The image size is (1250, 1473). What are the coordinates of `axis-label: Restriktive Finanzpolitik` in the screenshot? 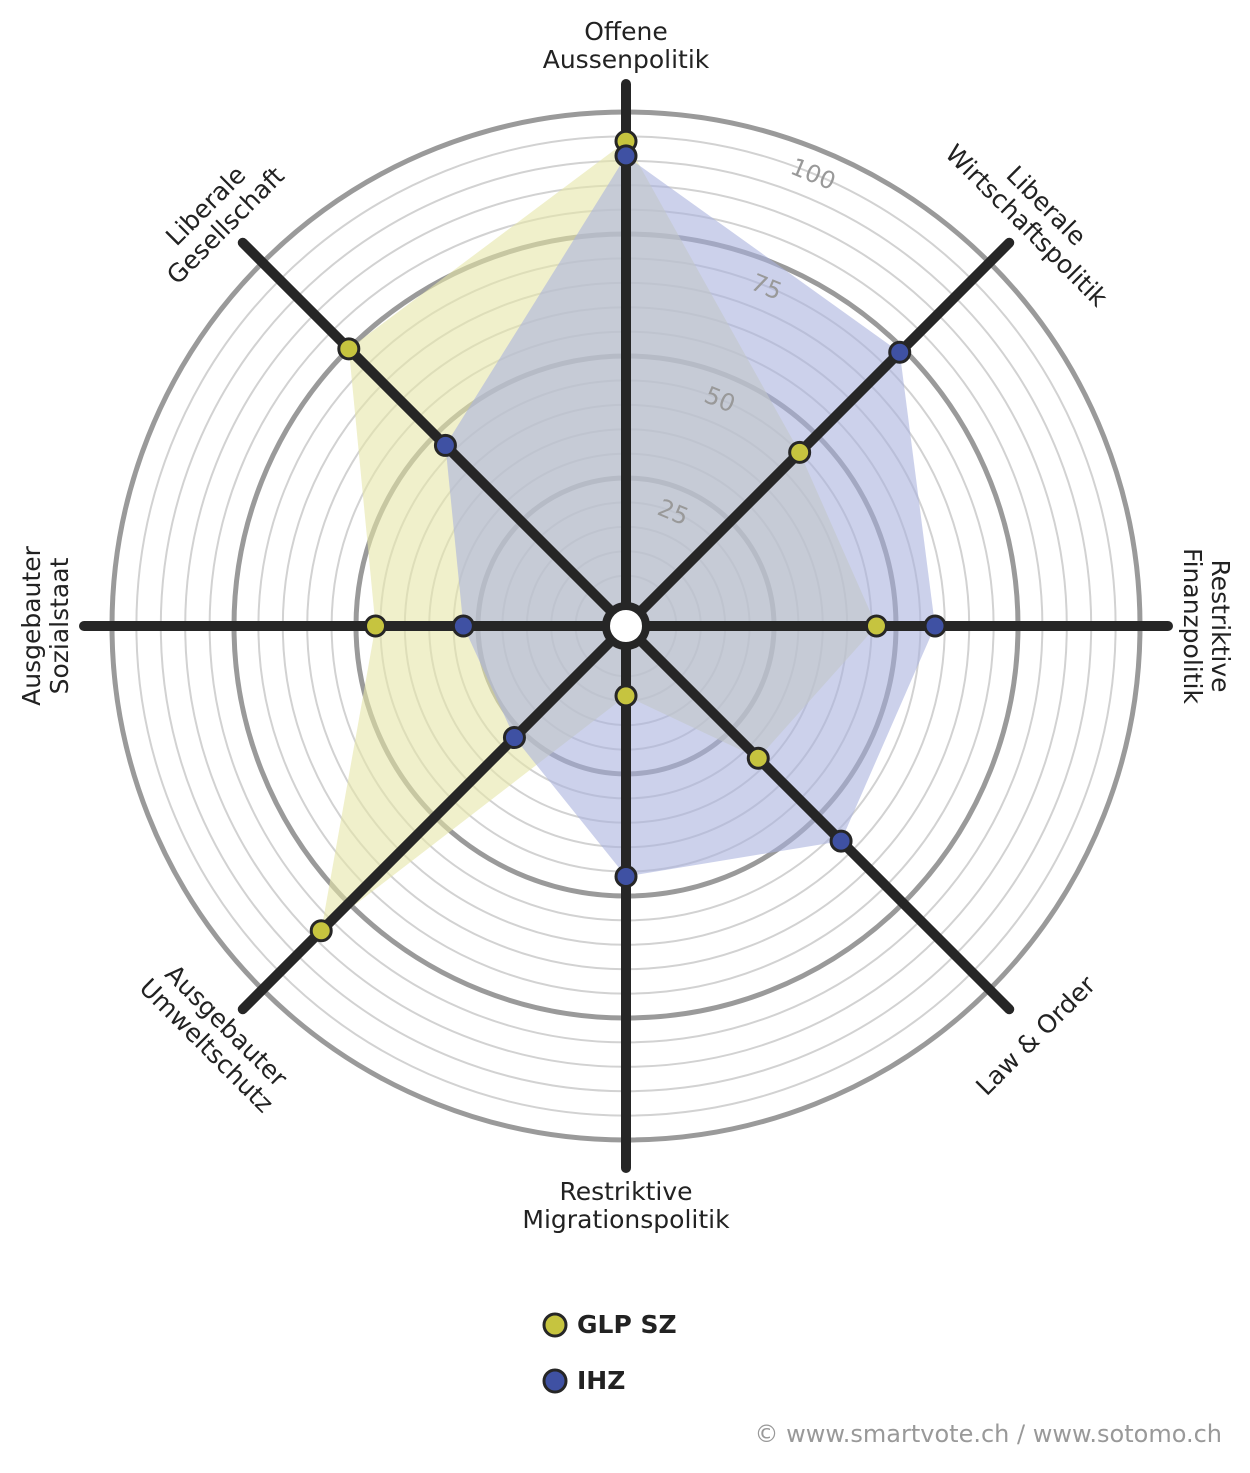 It's located at (1206, 626).